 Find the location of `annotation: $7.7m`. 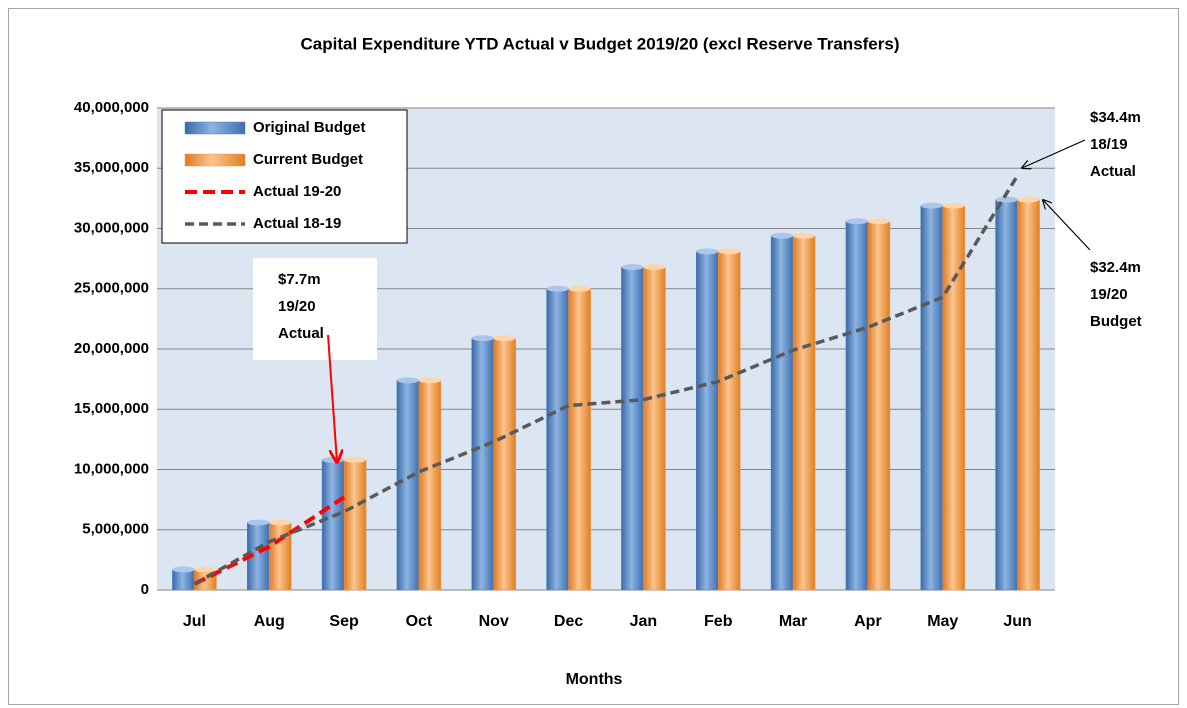

annotation: $7.7m is located at coordinates (299, 279).